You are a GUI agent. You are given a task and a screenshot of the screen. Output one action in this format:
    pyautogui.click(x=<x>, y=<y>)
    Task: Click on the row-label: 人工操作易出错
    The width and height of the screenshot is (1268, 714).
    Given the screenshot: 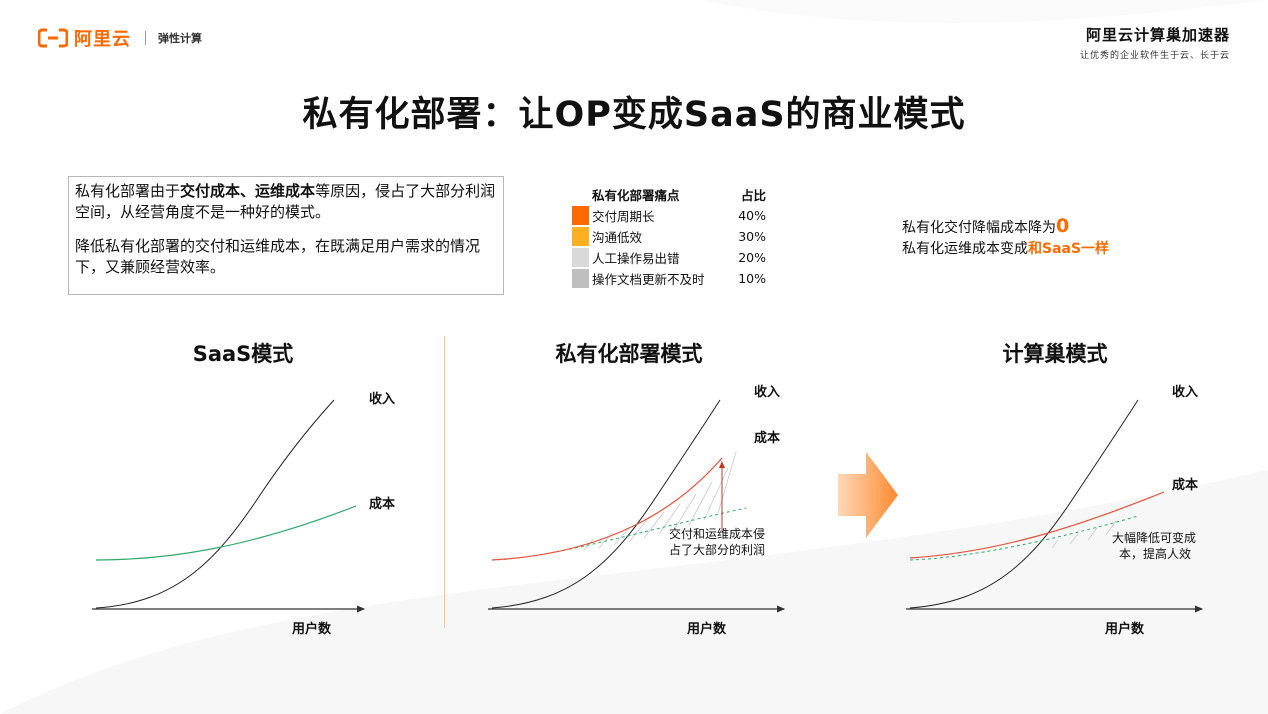 What is the action you would take?
    pyautogui.click(x=636, y=258)
    